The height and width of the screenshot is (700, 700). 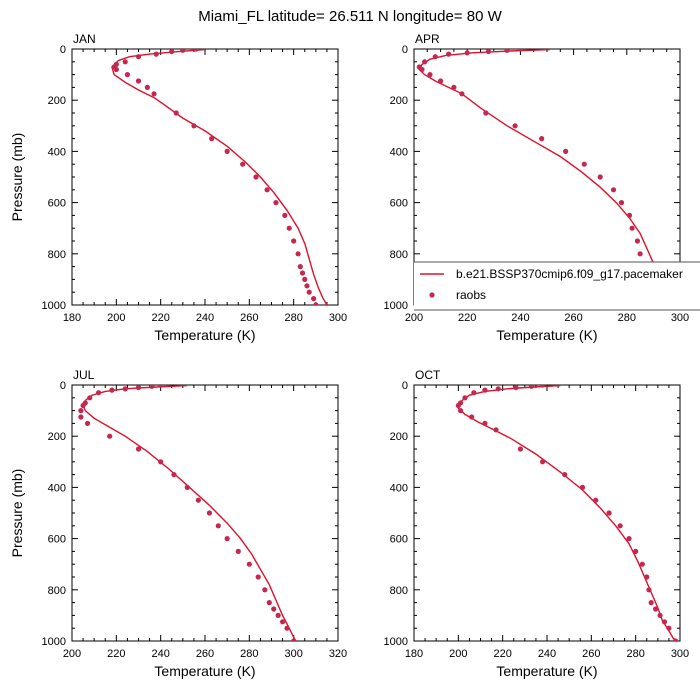 What do you see at coordinates (405, 50) in the screenshot?
I see `y-tick-label: 0` at bounding box center [405, 50].